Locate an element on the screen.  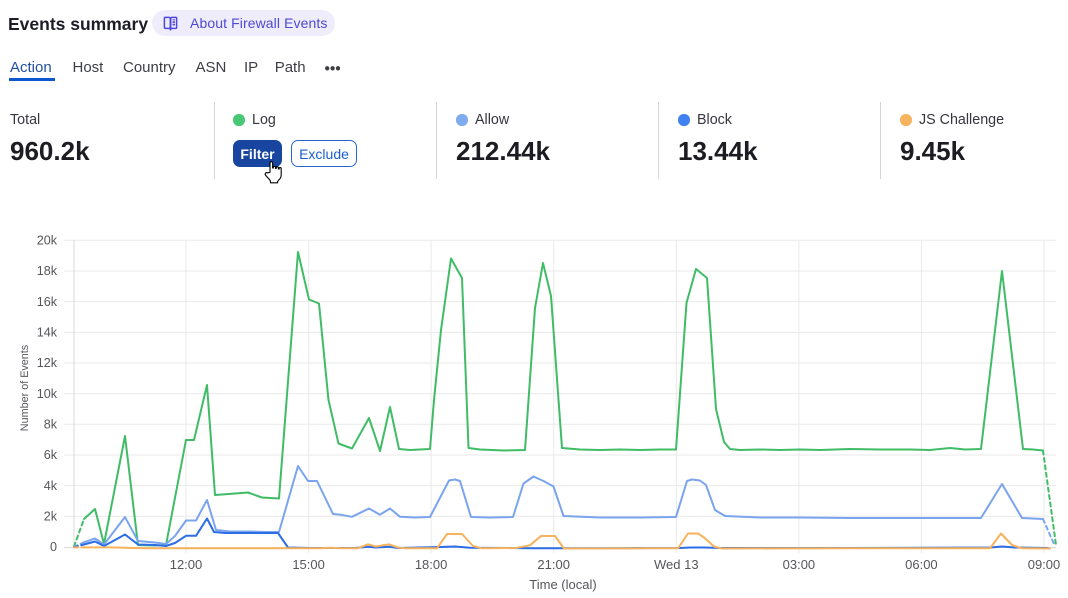
svg-text: Number of Events is located at coordinates (25, 387).